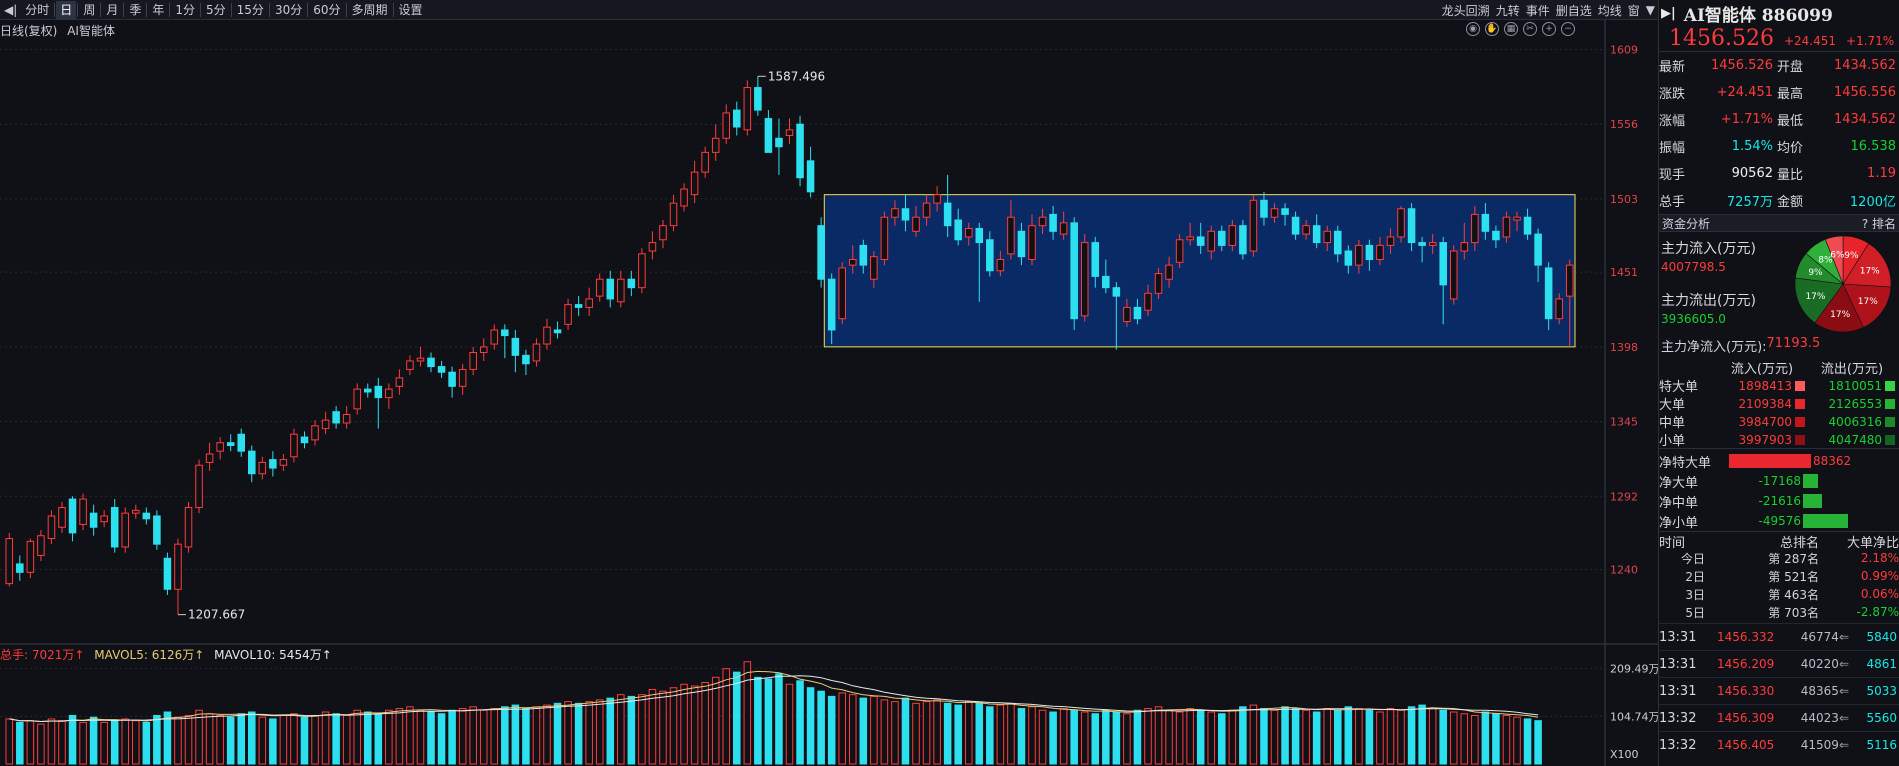  I want to click on flow-row: 大单 2109384 2126553, so click(1779, 403).